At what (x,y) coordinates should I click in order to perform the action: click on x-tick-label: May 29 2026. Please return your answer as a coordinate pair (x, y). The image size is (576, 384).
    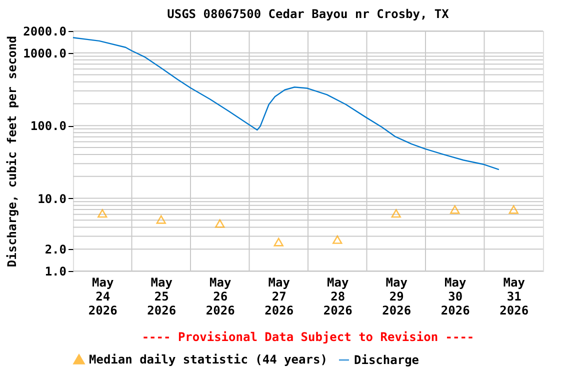
    Looking at the image, I should click on (397, 297).